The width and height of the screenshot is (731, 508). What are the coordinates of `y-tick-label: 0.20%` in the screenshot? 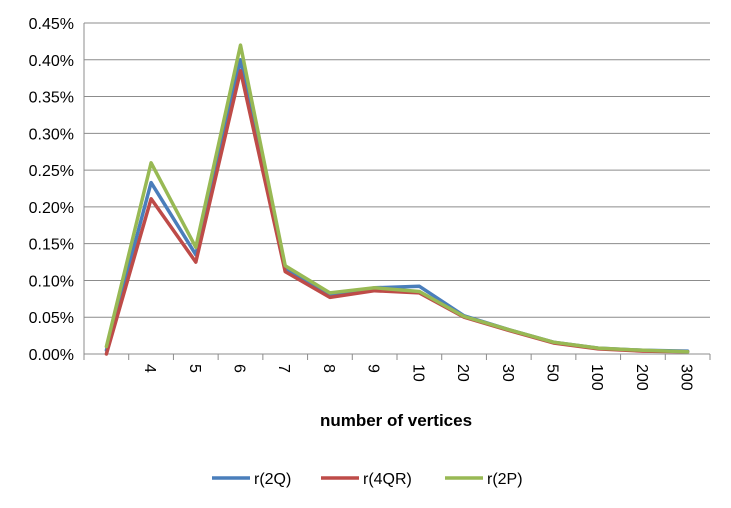 It's located at (51, 208).